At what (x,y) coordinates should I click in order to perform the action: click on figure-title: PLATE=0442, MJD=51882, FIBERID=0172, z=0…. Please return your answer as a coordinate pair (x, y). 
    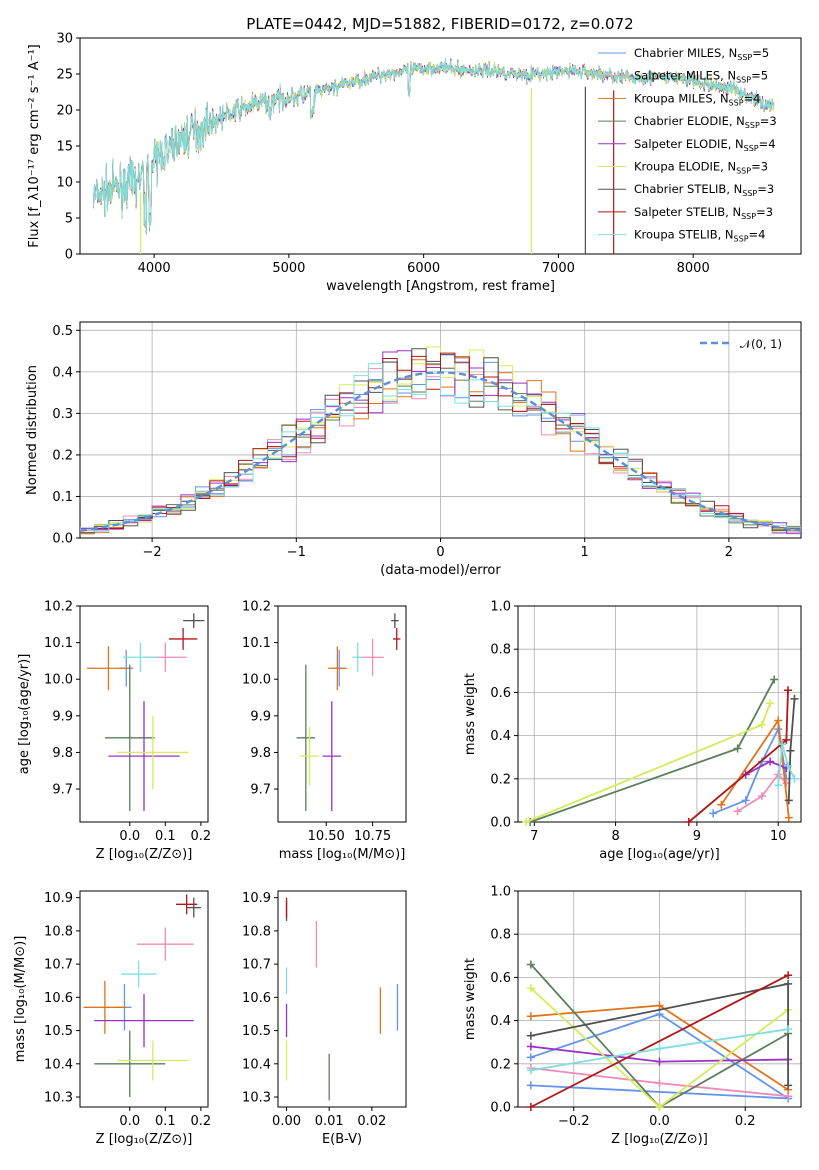
    Looking at the image, I should click on (439, 24).